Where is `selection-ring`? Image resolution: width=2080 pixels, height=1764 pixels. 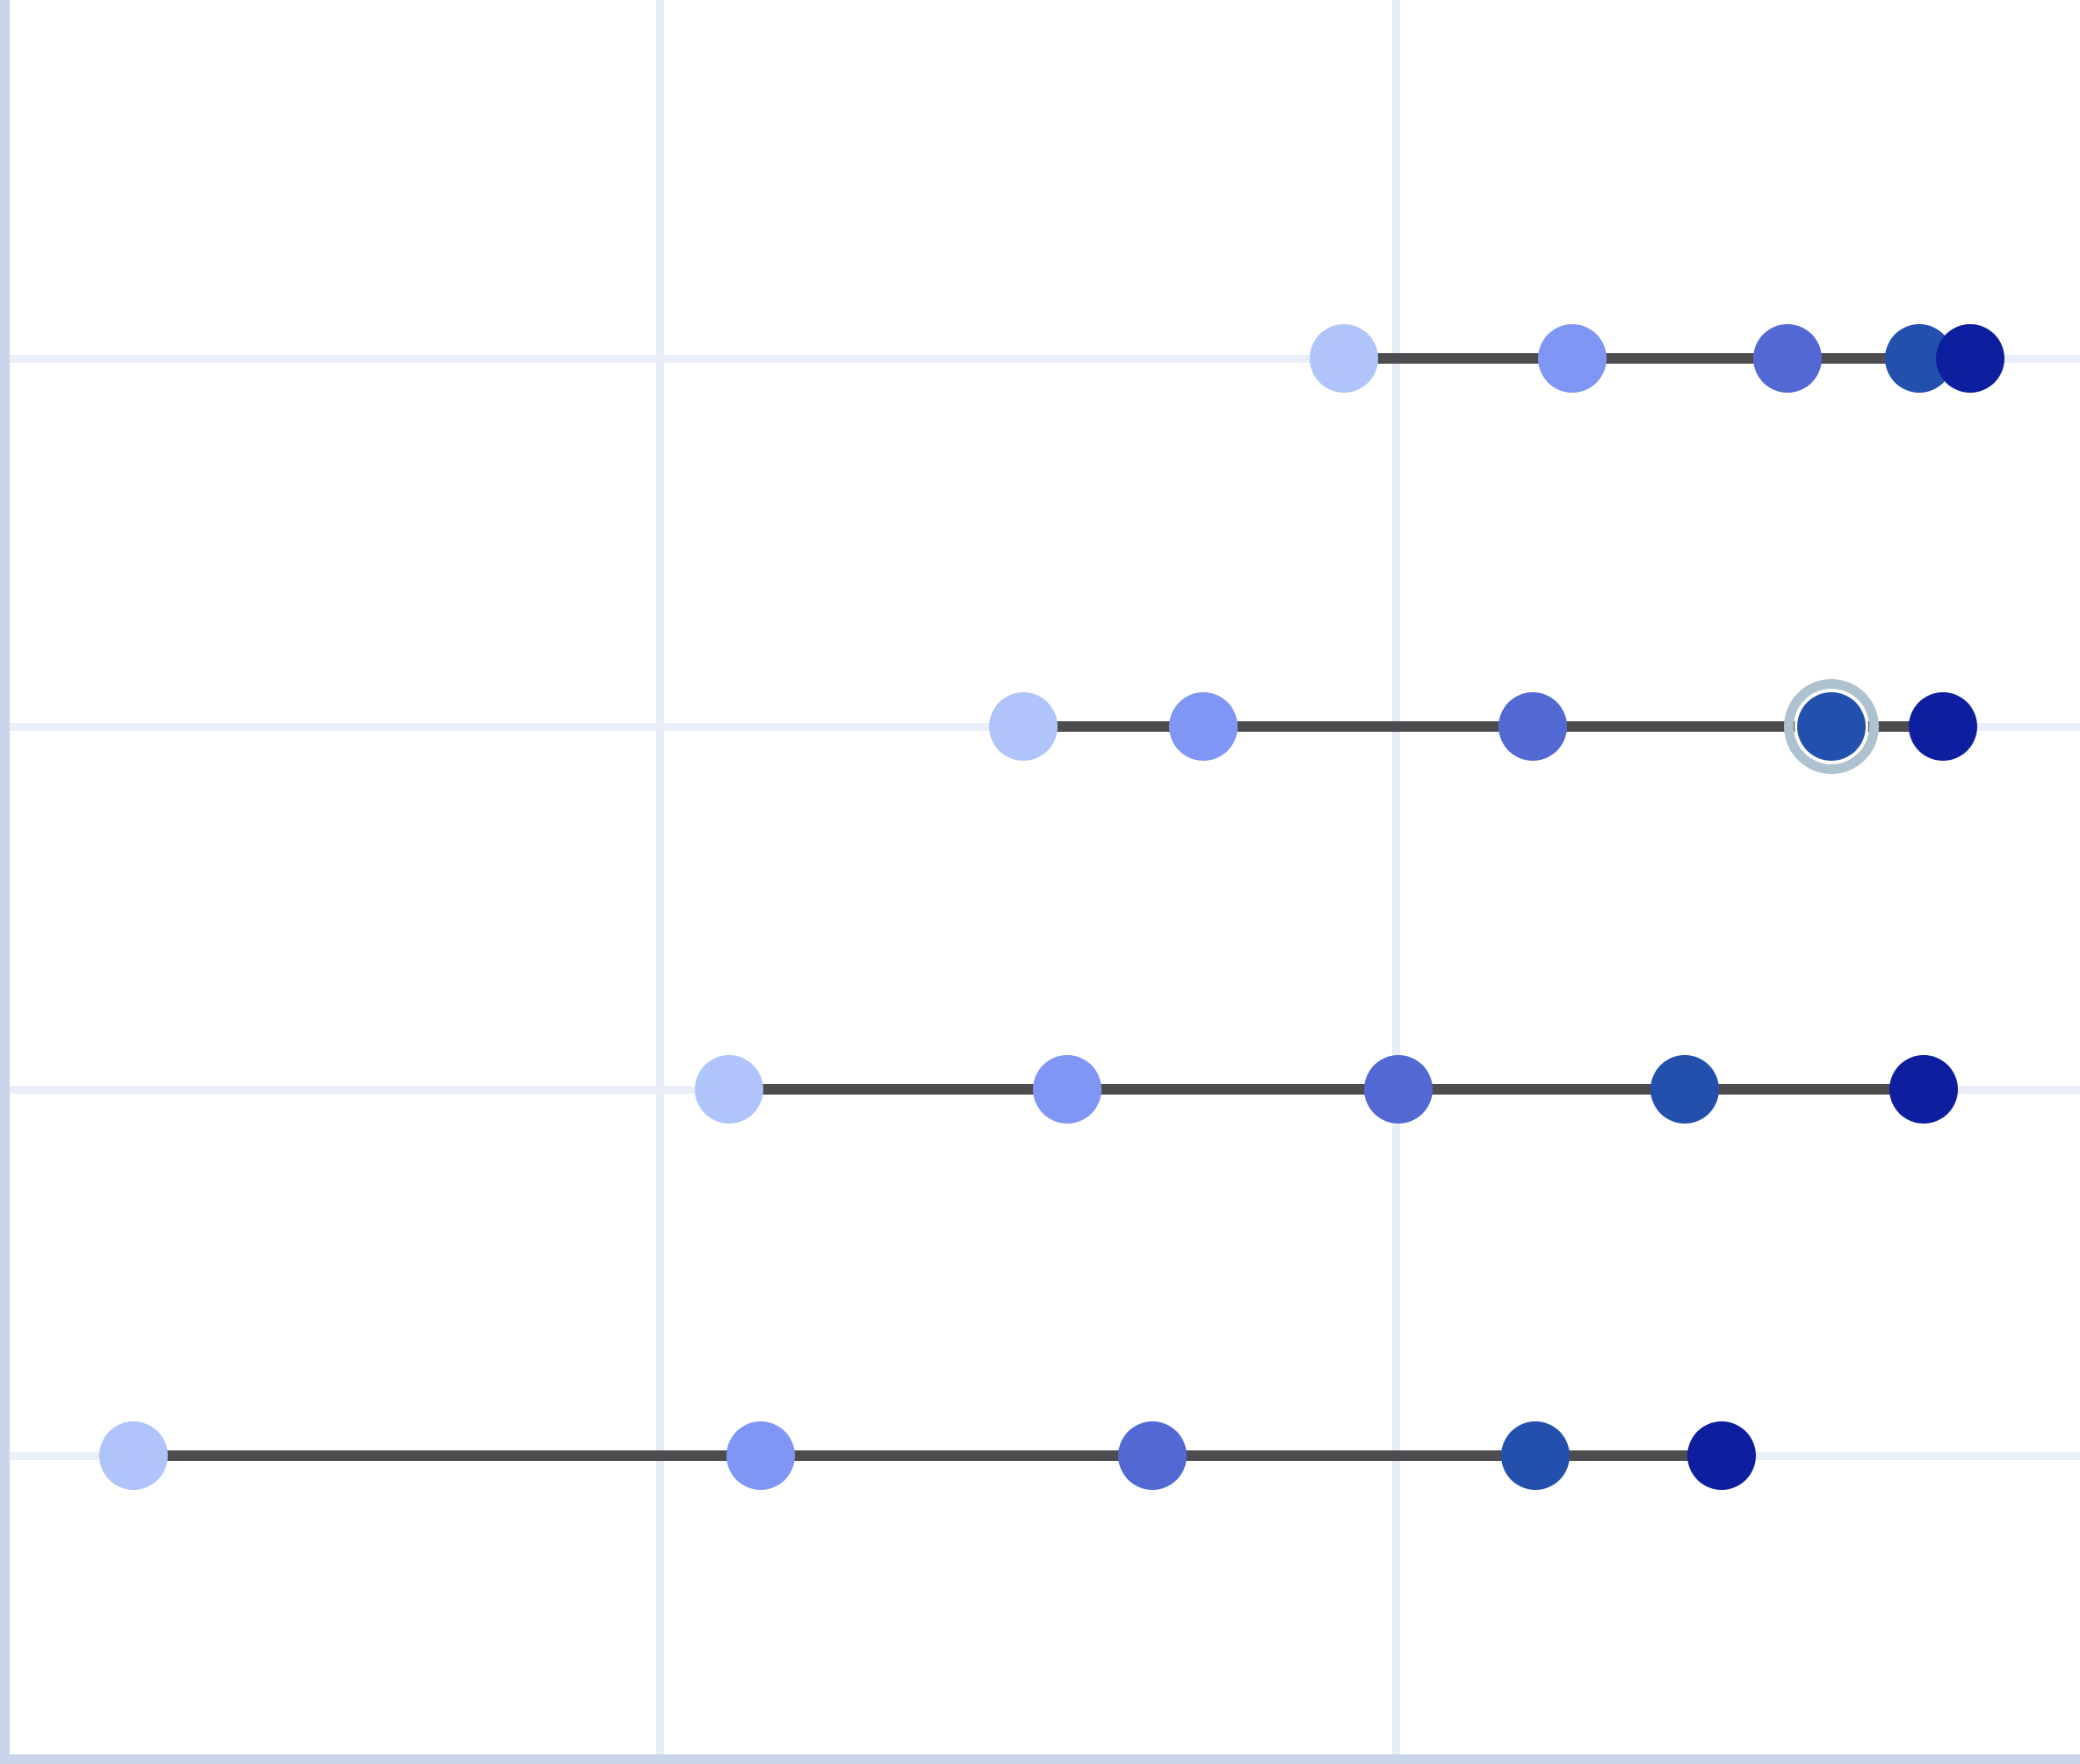
selection-ring is located at coordinates (1831, 726).